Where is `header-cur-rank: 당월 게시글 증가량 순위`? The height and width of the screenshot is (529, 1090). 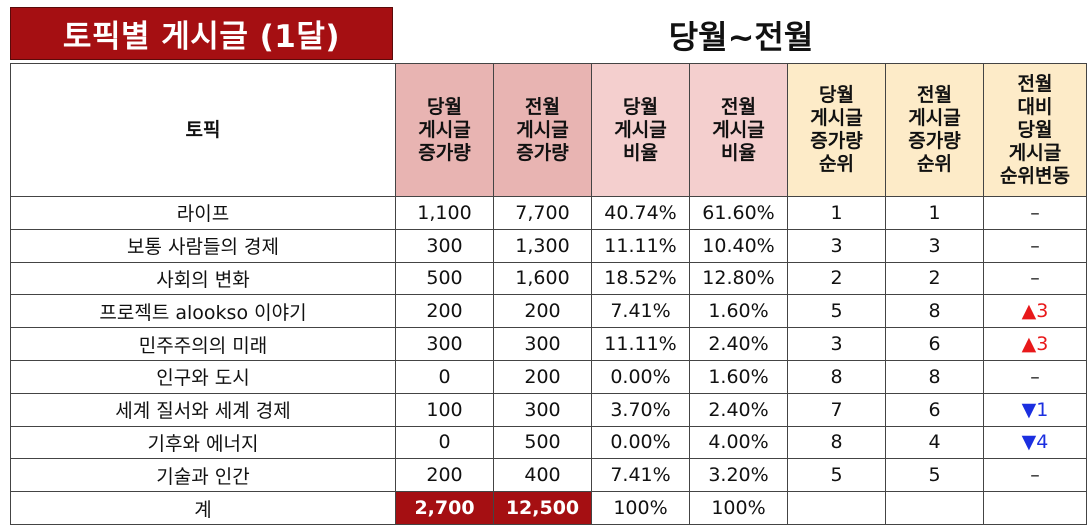
header-cur-rank: 당월 게시글 증가량 순위 is located at coordinates (836, 130).